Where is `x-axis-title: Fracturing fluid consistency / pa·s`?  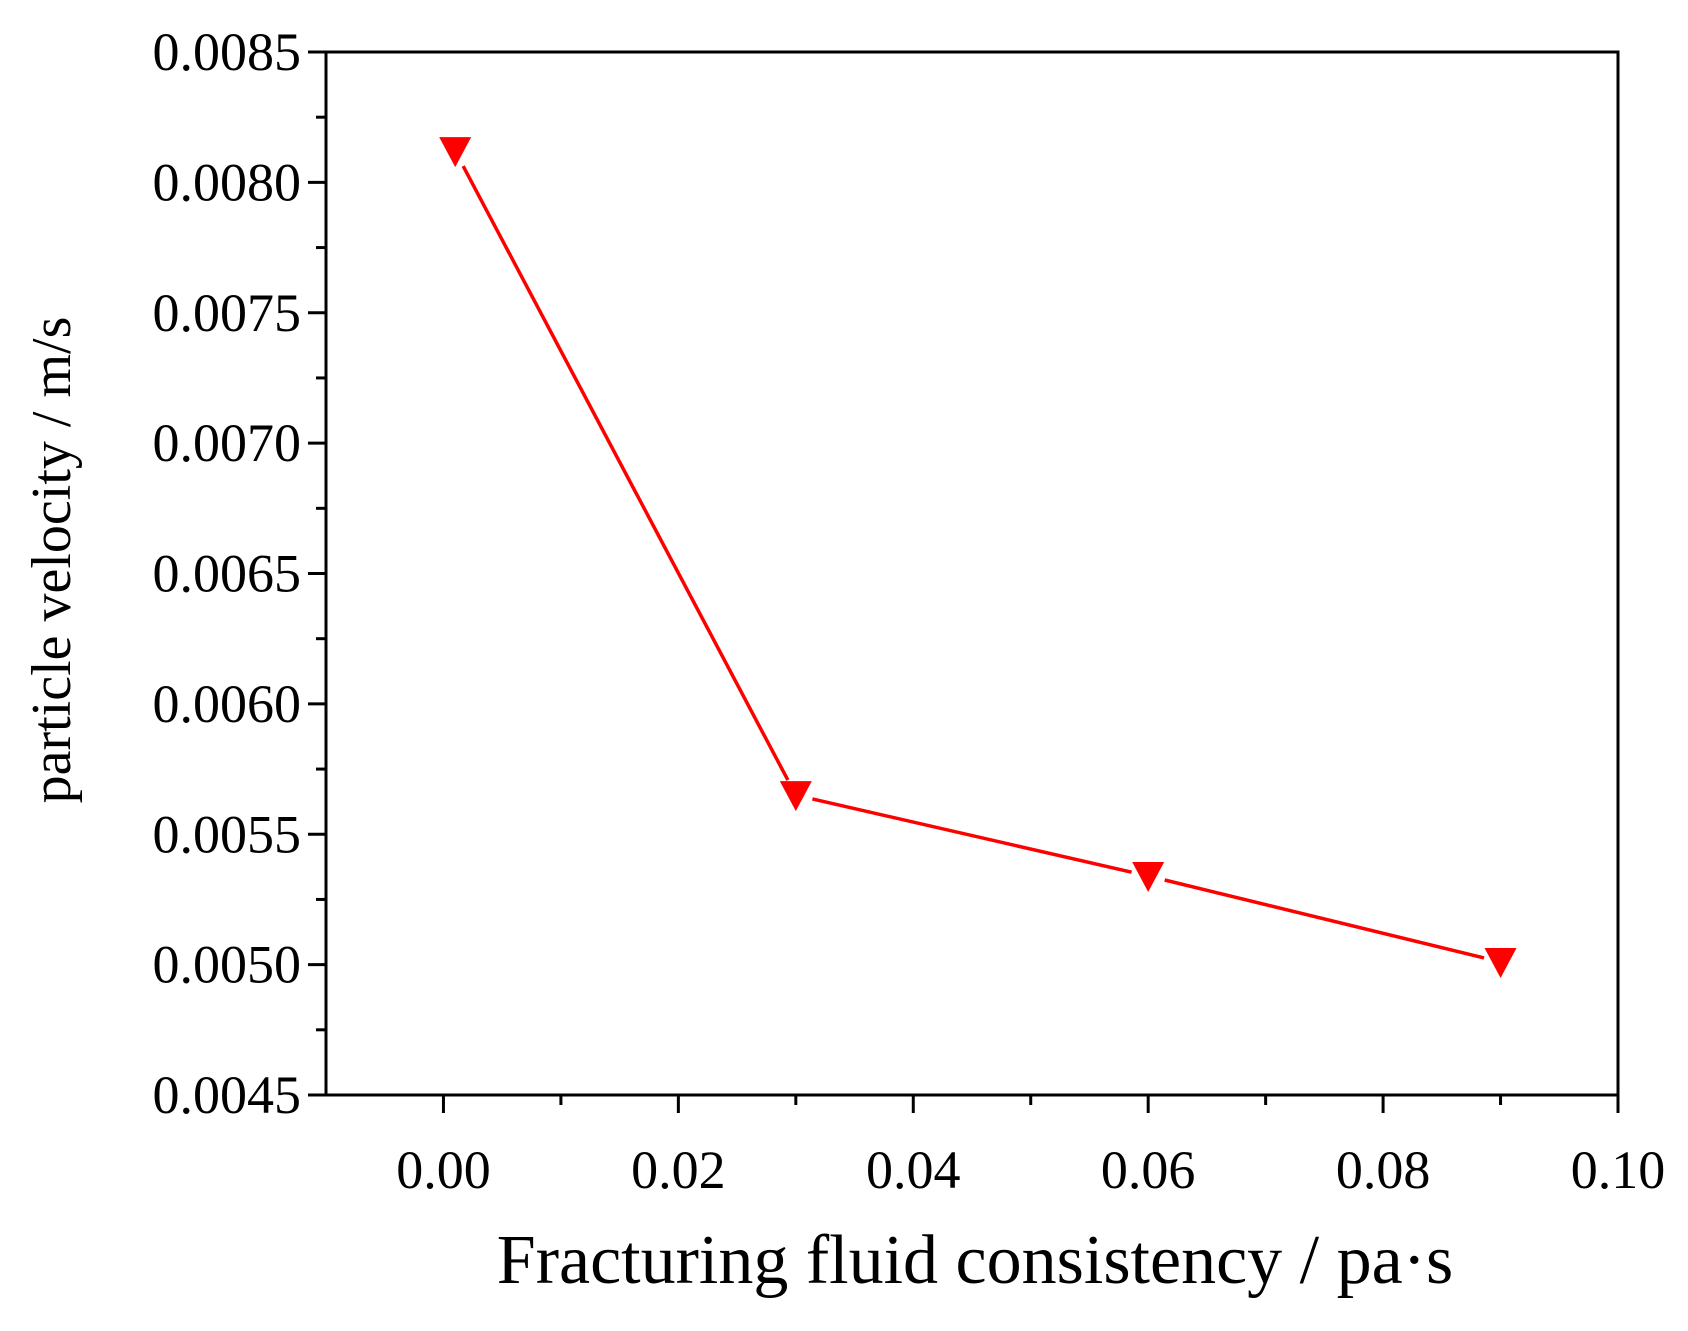 x-axis-title: Fracturing fluid consistency / pa·s is located at coordinates (975, 1260).